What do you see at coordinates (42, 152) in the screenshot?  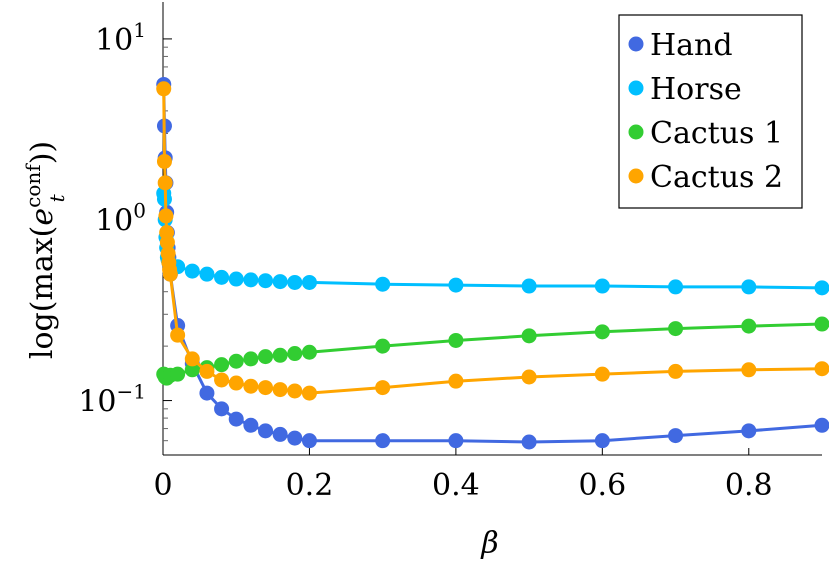 I see `y-axis-title-post: ))` at bounding box center [42, 152].